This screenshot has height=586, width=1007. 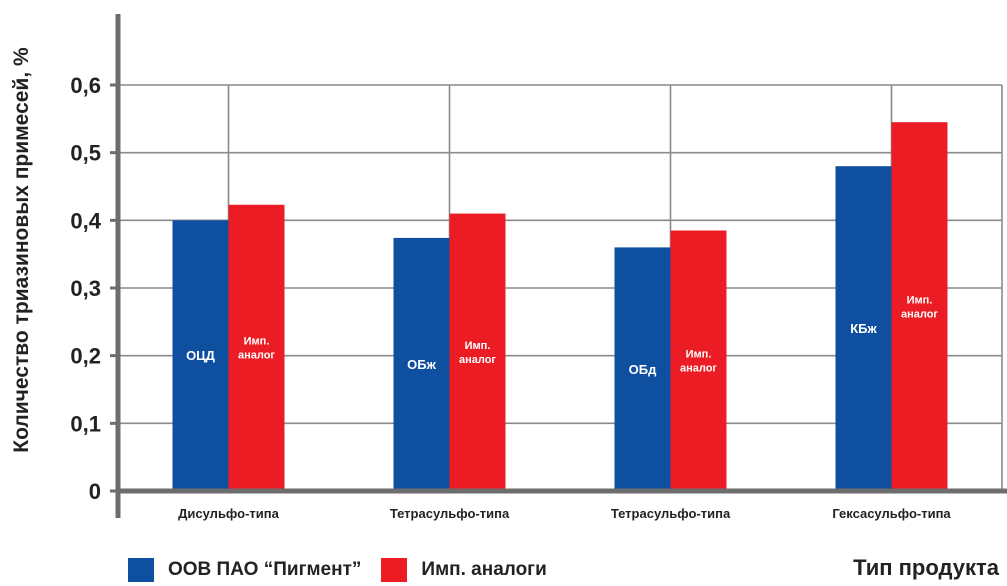 I want to click on bar-label: КБж, so click(x=863, y=328).